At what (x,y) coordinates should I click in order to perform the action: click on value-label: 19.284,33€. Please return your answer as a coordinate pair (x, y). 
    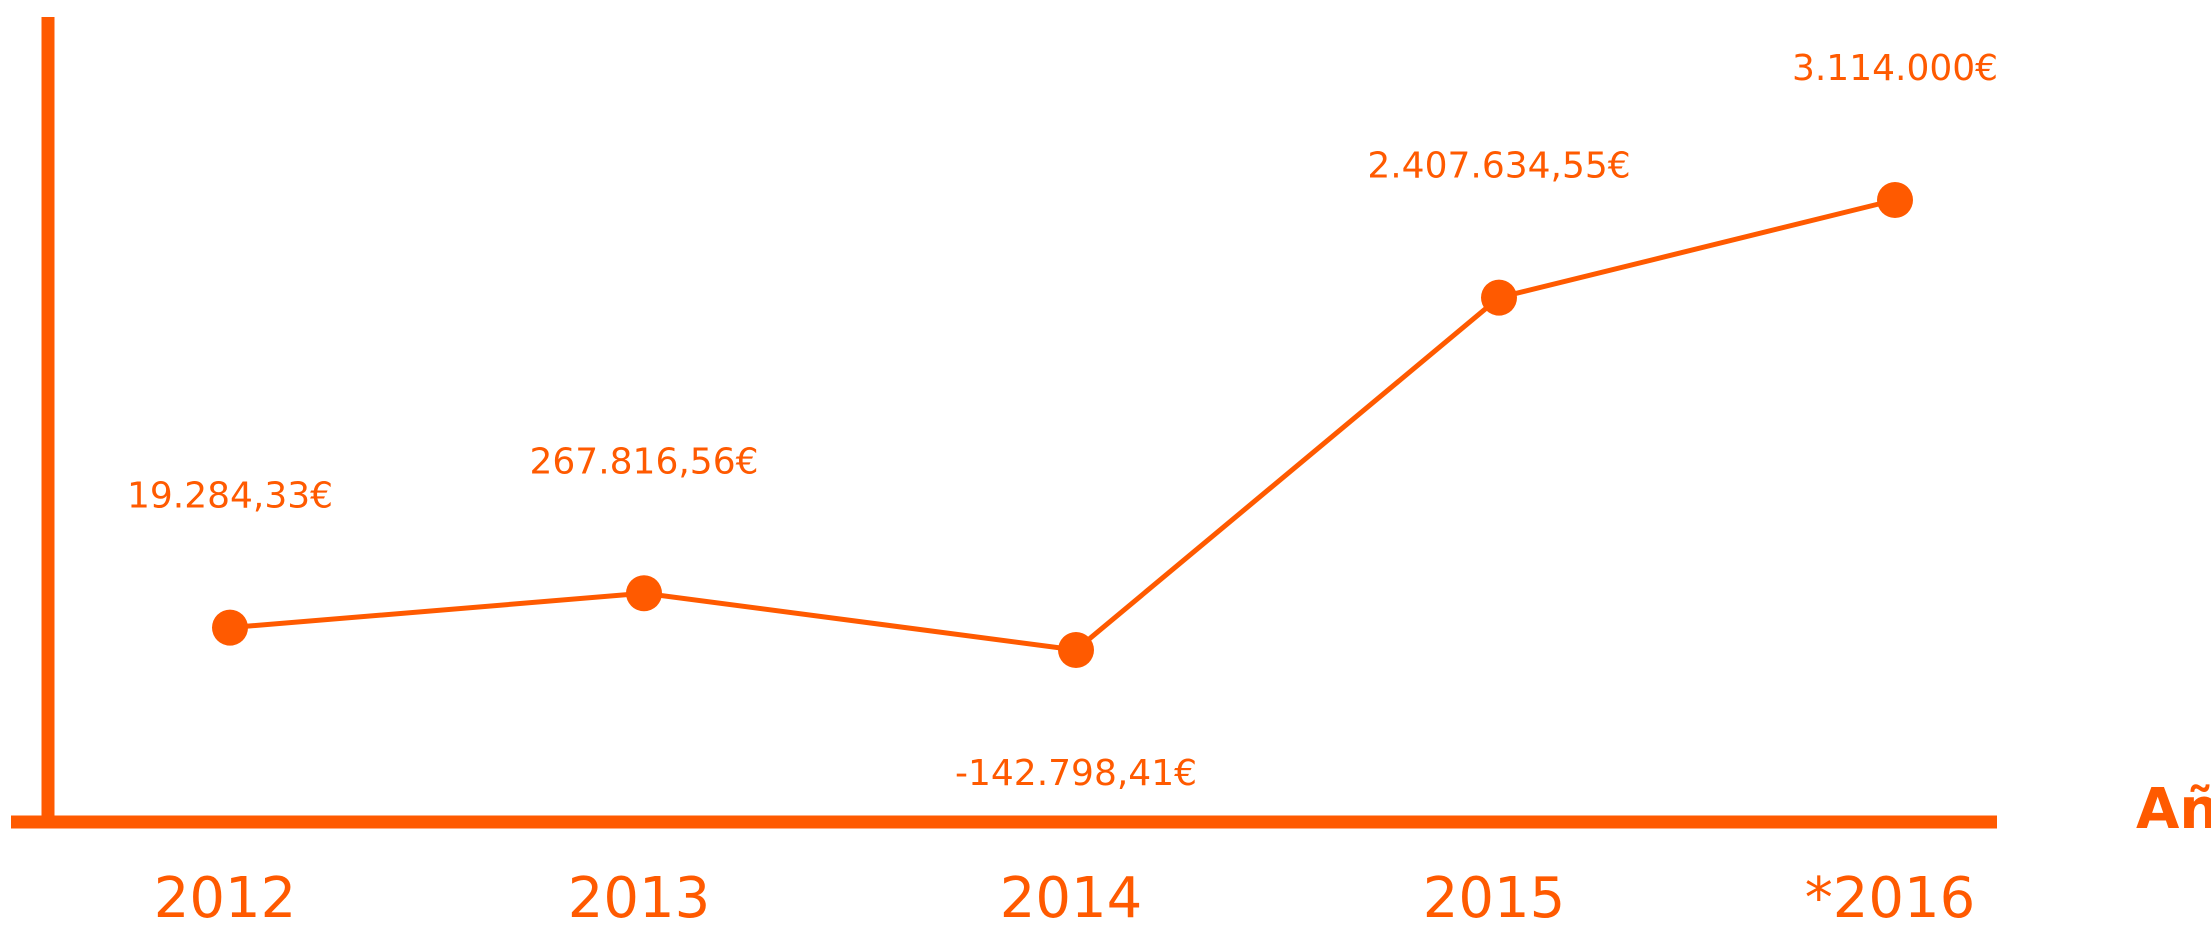
    Looking at the image, I should click on (230, 496).